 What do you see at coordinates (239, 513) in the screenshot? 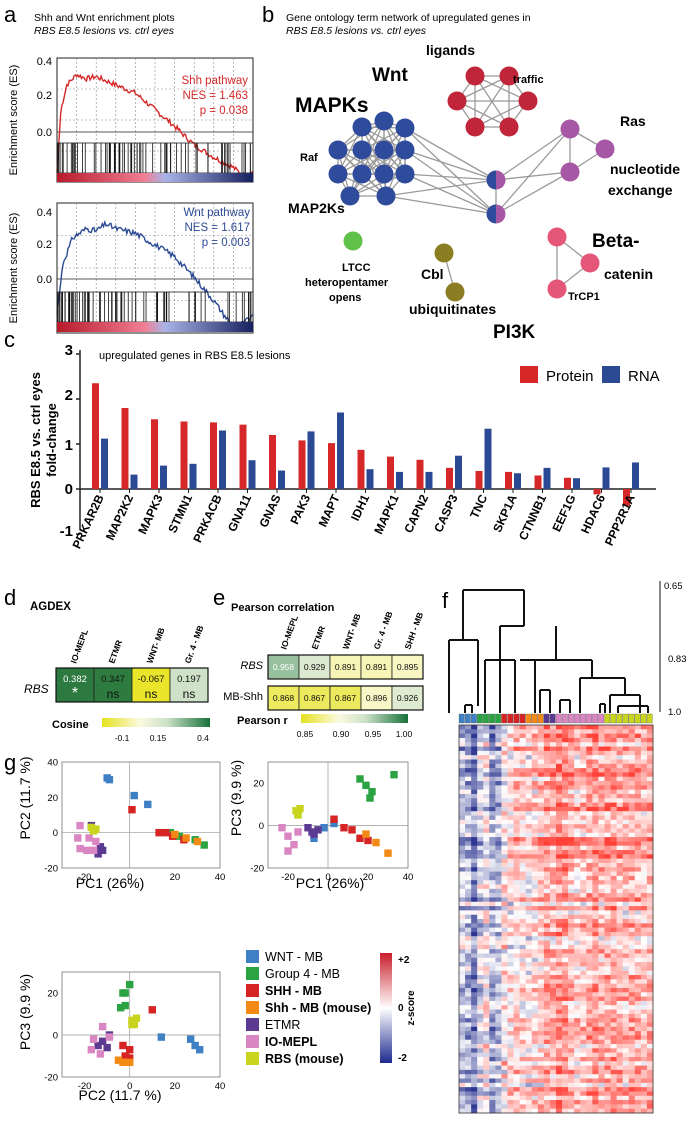
I see `gene-label-gna11: GNA11` at bounding box center [239, 513].